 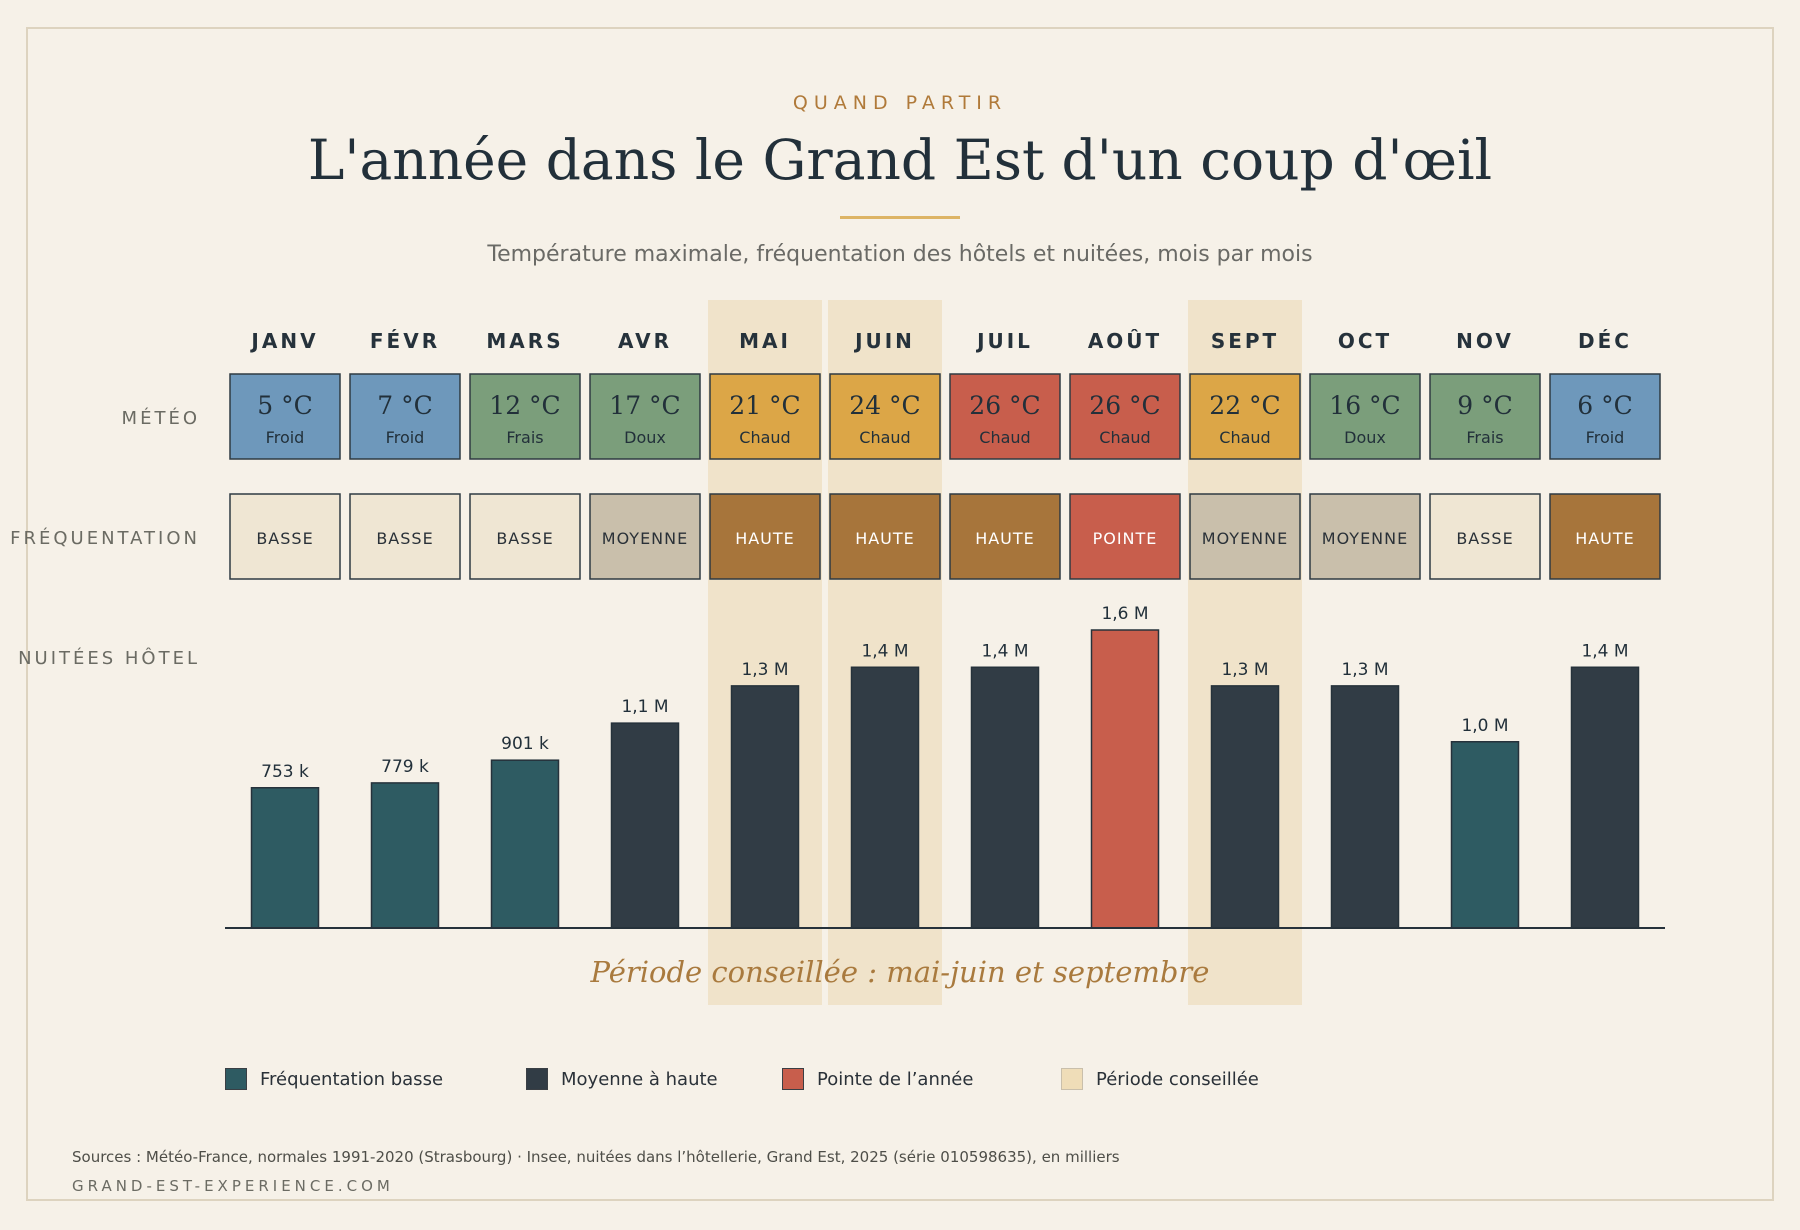 What do you see at coordinates (525, 744) in the screenshot?
I see `bar-value-label: 901 k` at bounding box center [525, 744].